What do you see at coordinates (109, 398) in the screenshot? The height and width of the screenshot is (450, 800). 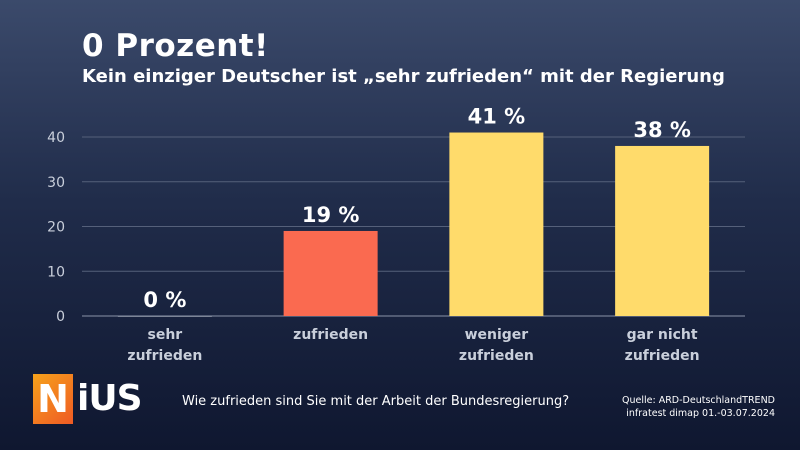 I see `logo-text: iUS` at bounding box center [109, 398].